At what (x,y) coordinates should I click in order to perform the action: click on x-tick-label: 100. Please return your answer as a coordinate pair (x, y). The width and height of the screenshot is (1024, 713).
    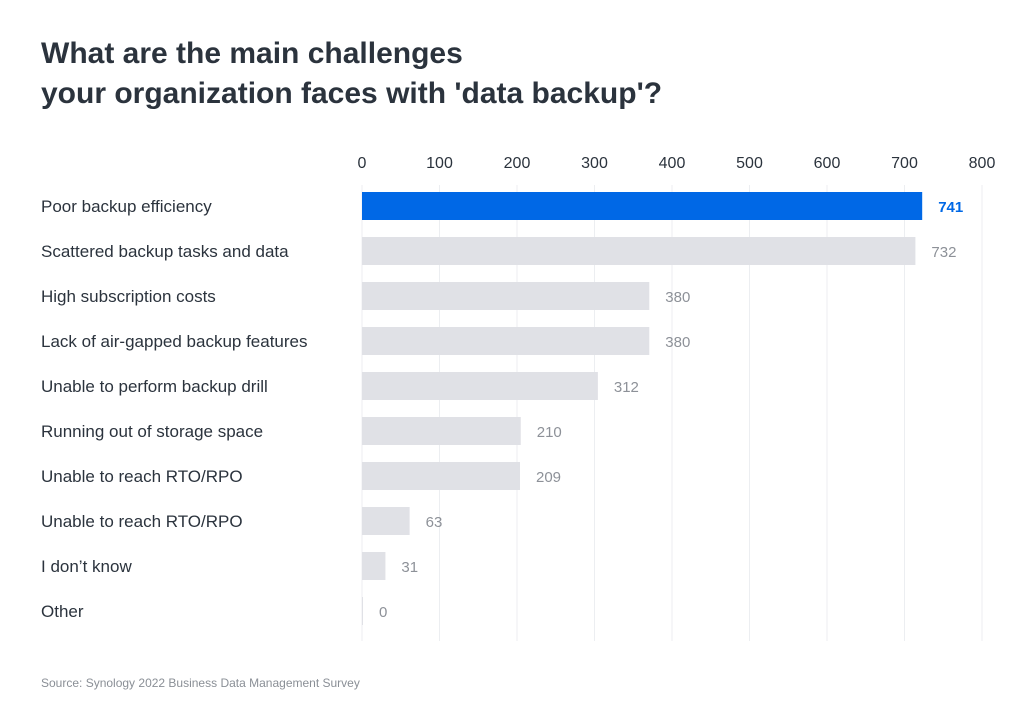
    Looking at the image, I should click on (439, 163).